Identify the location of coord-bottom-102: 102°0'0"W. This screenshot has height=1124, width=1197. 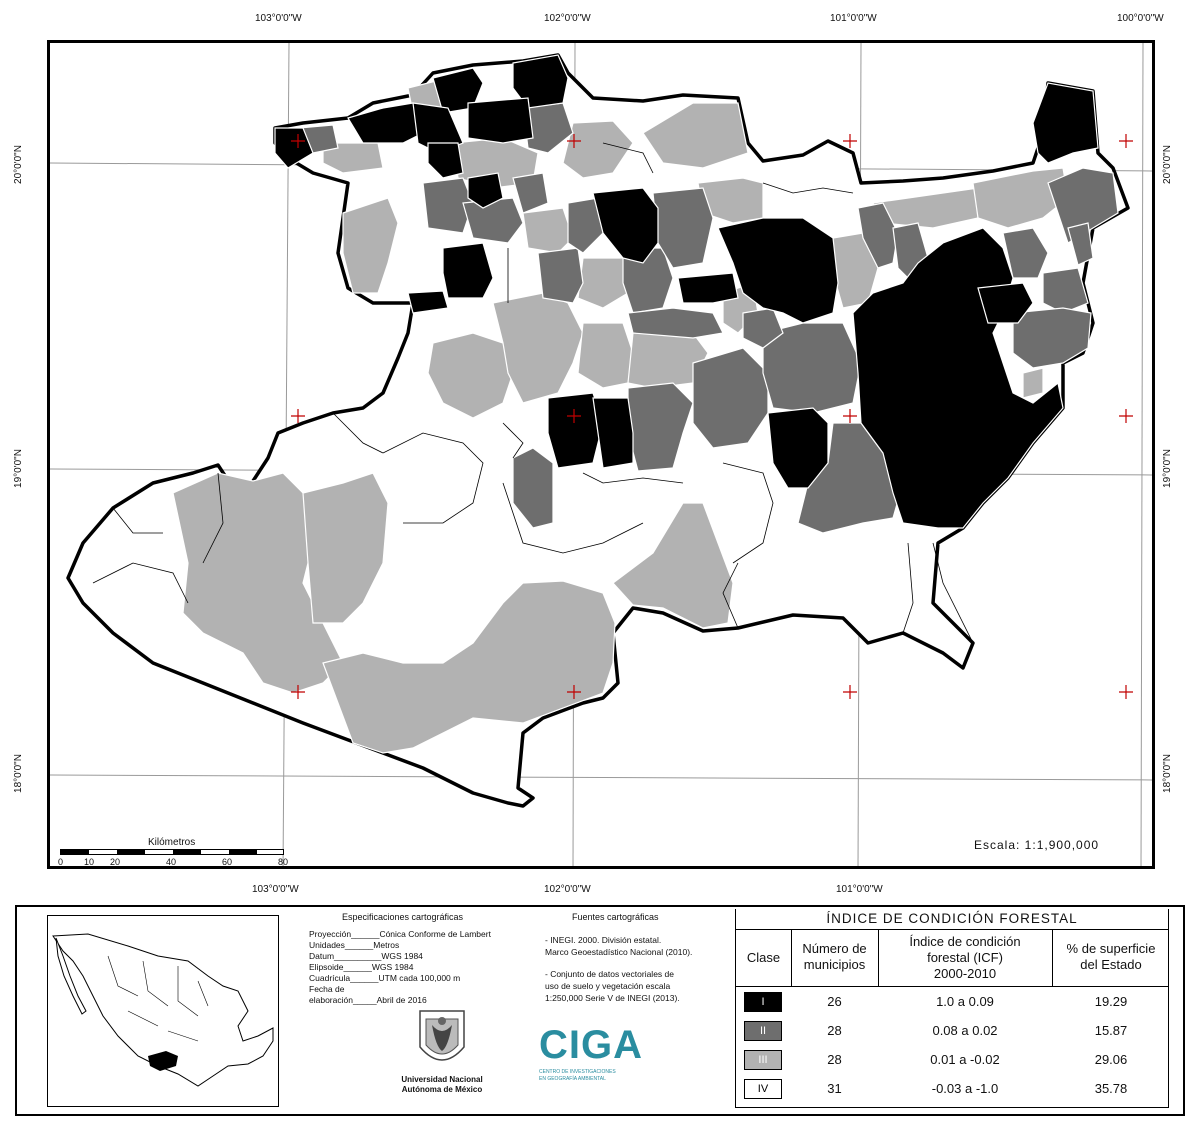
(567, 889).